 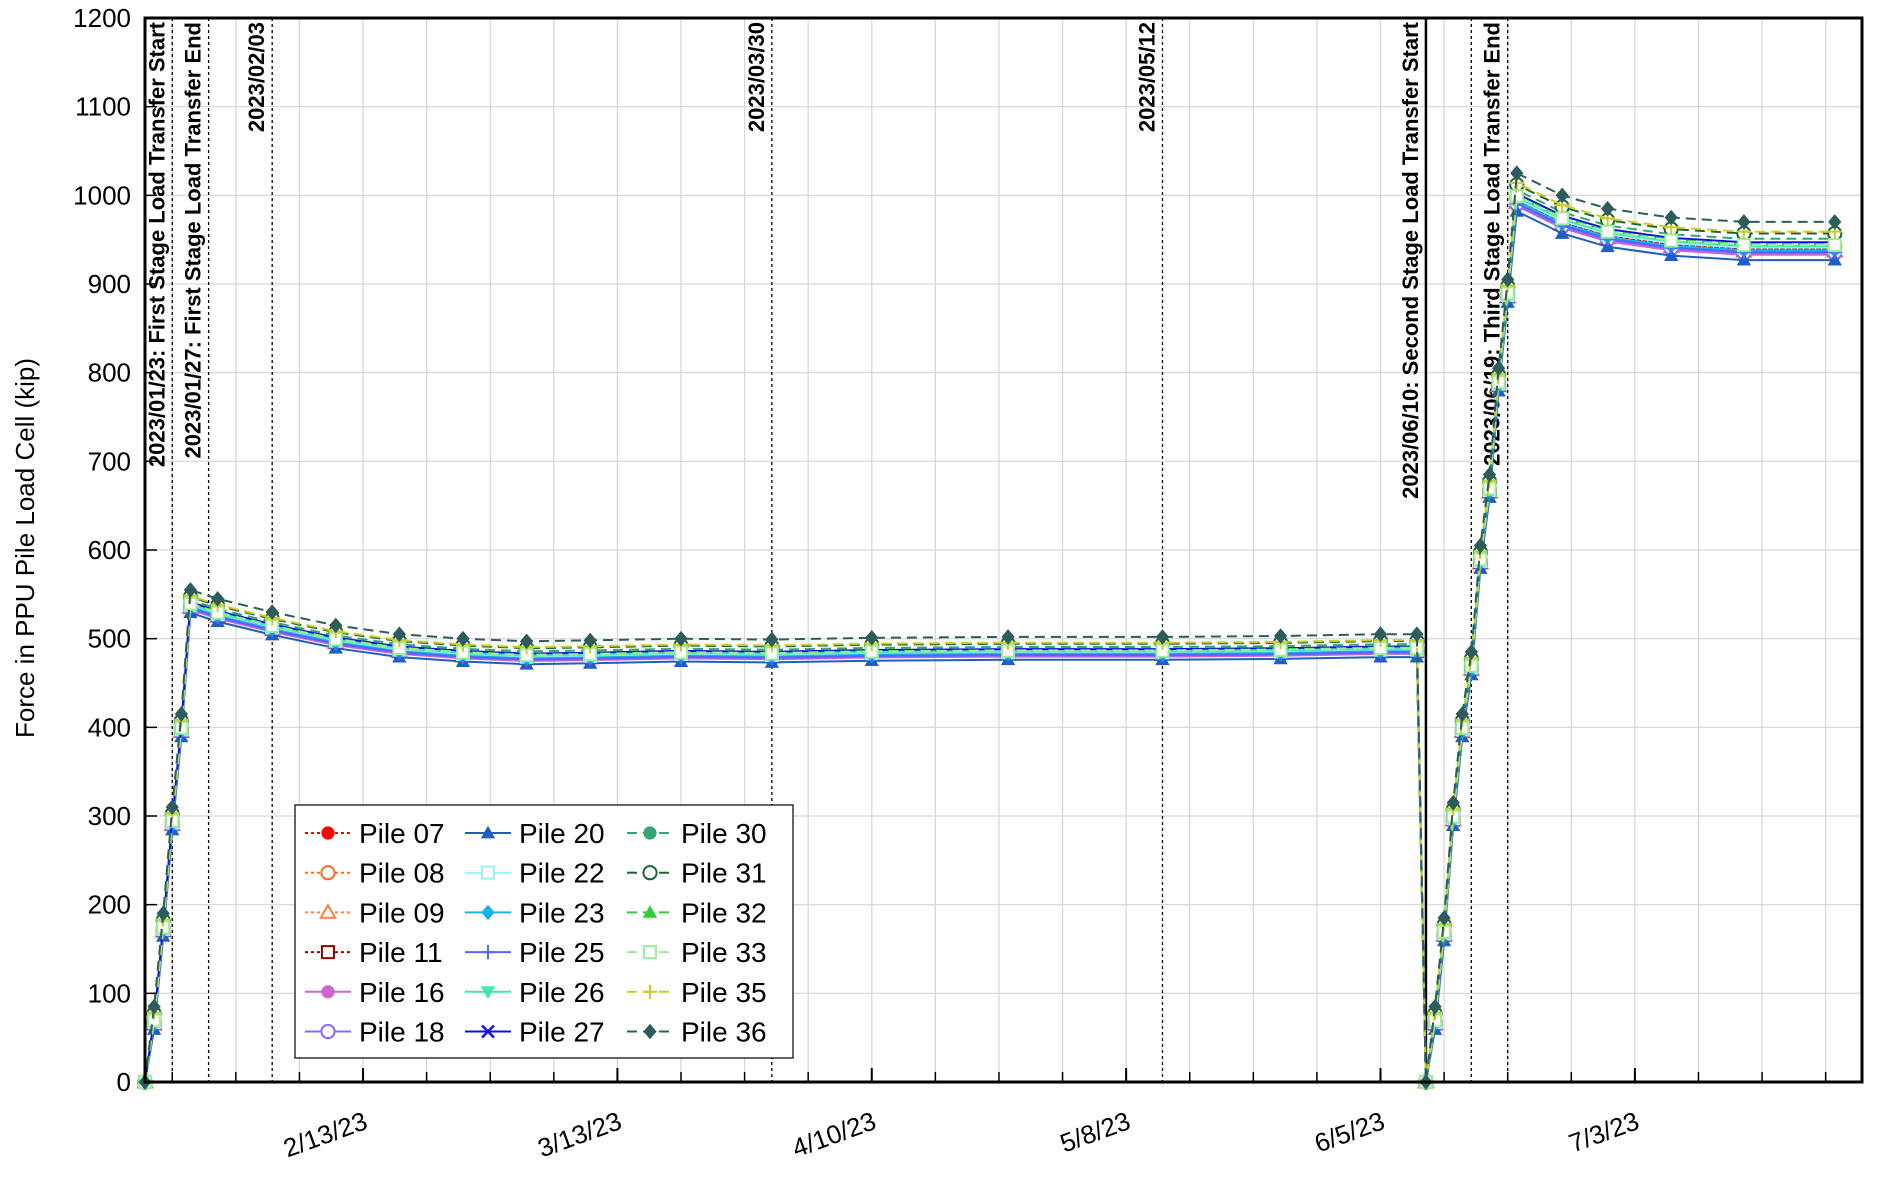 I want to click on legend-label: Pile 33, so click(x=724, y=952).